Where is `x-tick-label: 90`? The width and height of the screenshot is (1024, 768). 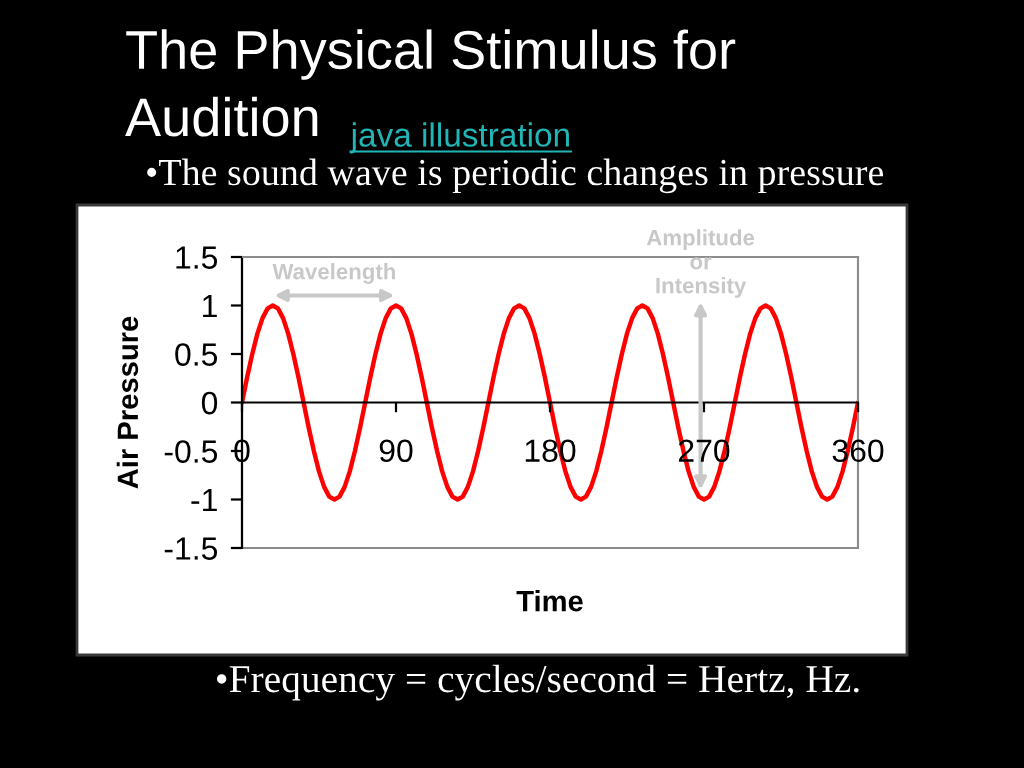
x-tick-label: 90 is located at coordinates (396, 451).